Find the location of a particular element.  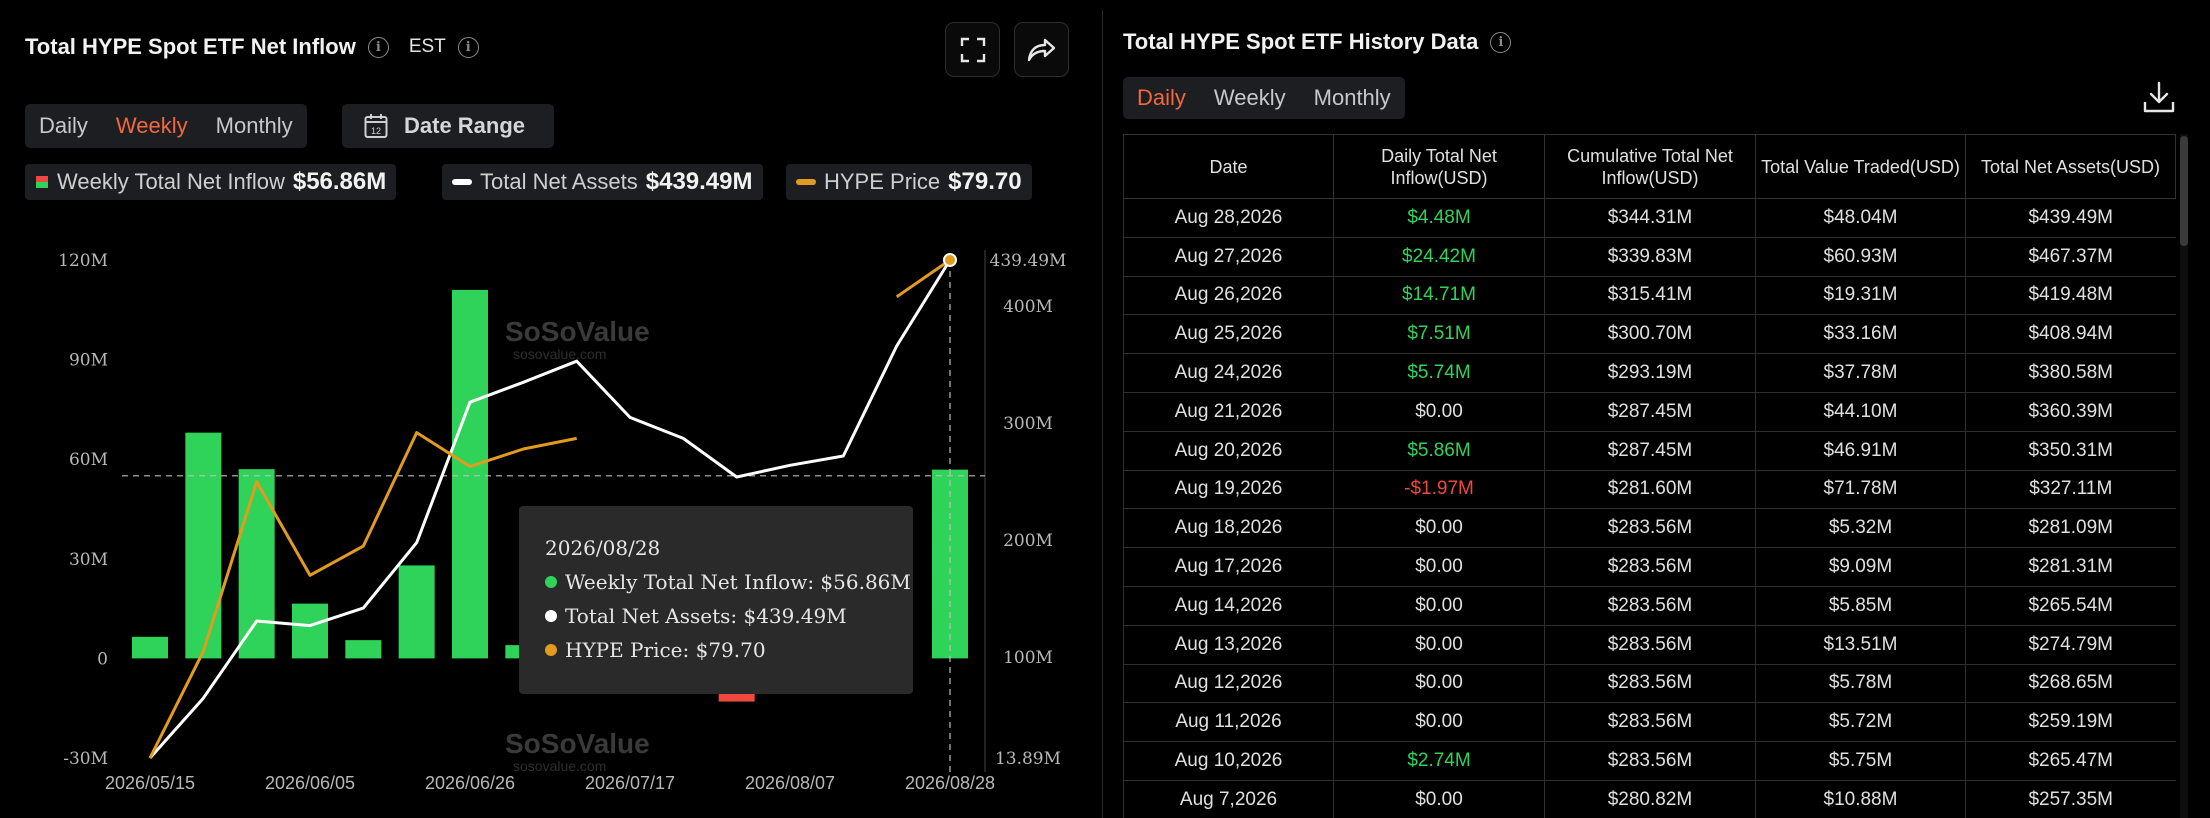

cell-cumulative-inflow: $287.45M is located at coordinates (1650, 411).